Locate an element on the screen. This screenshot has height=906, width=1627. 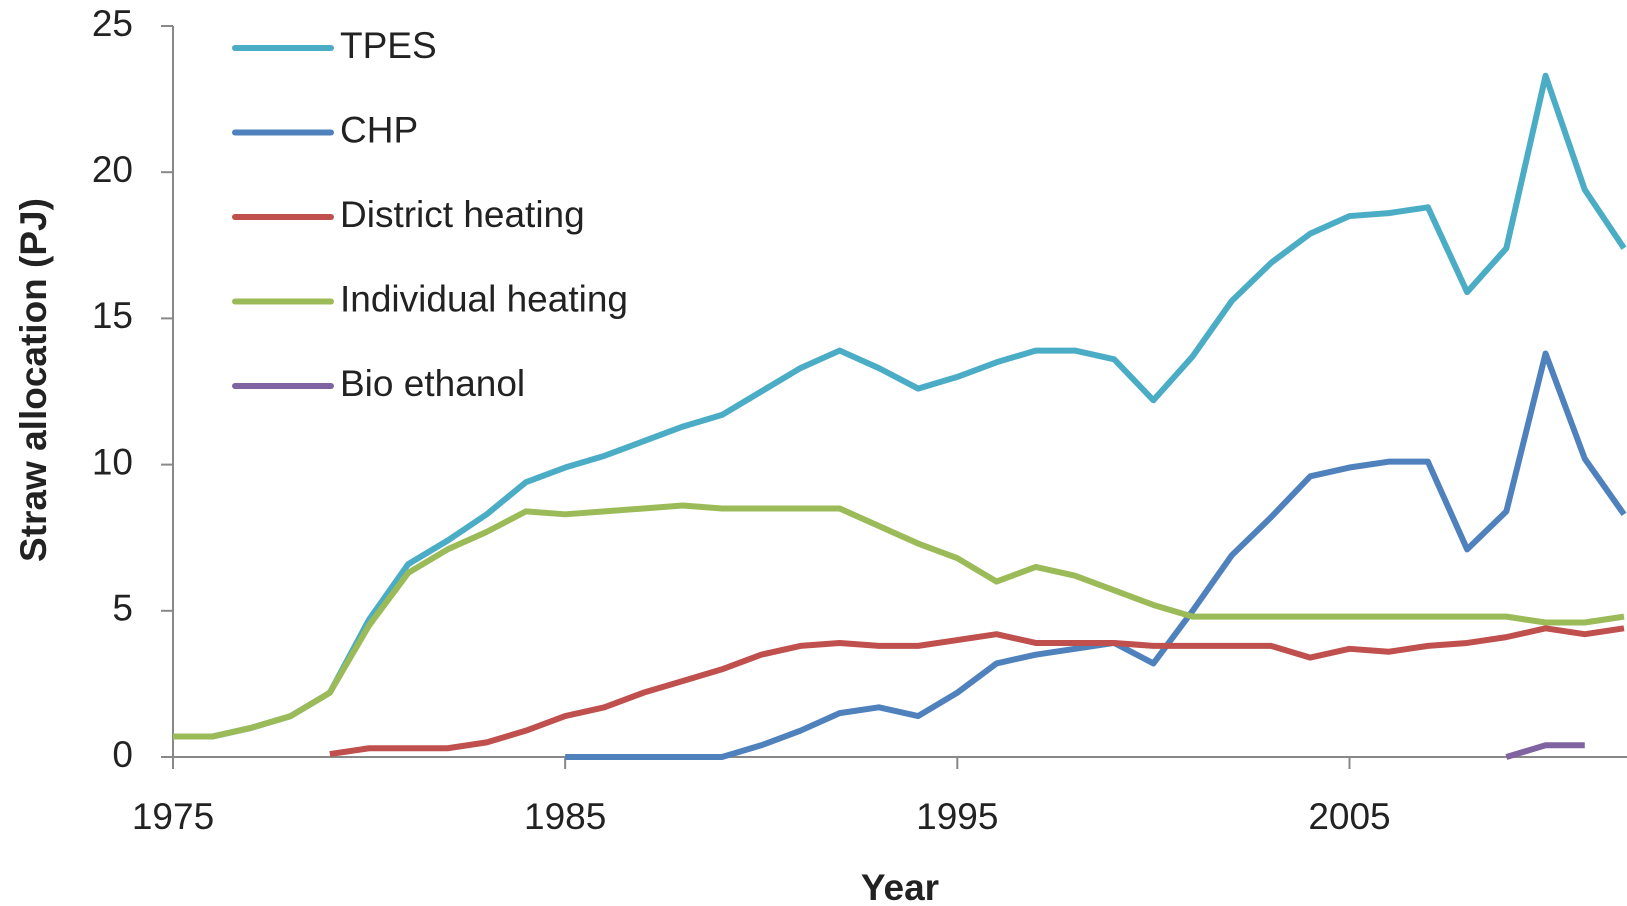
y-tick-label: 25 is located at coordinates (112, 23).